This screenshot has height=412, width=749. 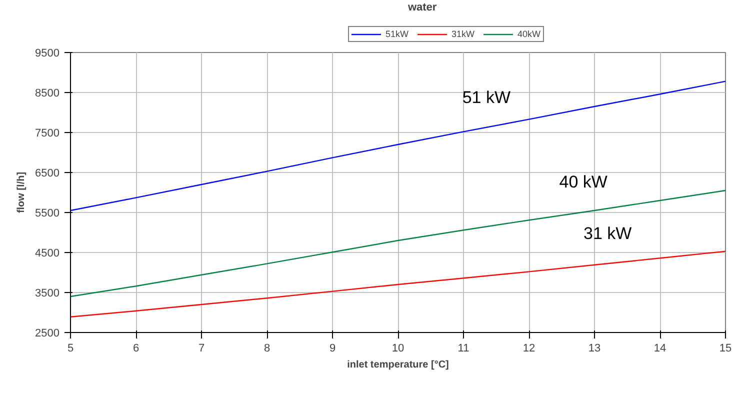 I want to click on y-tick-label: 8500, so click(x=47, y=94).